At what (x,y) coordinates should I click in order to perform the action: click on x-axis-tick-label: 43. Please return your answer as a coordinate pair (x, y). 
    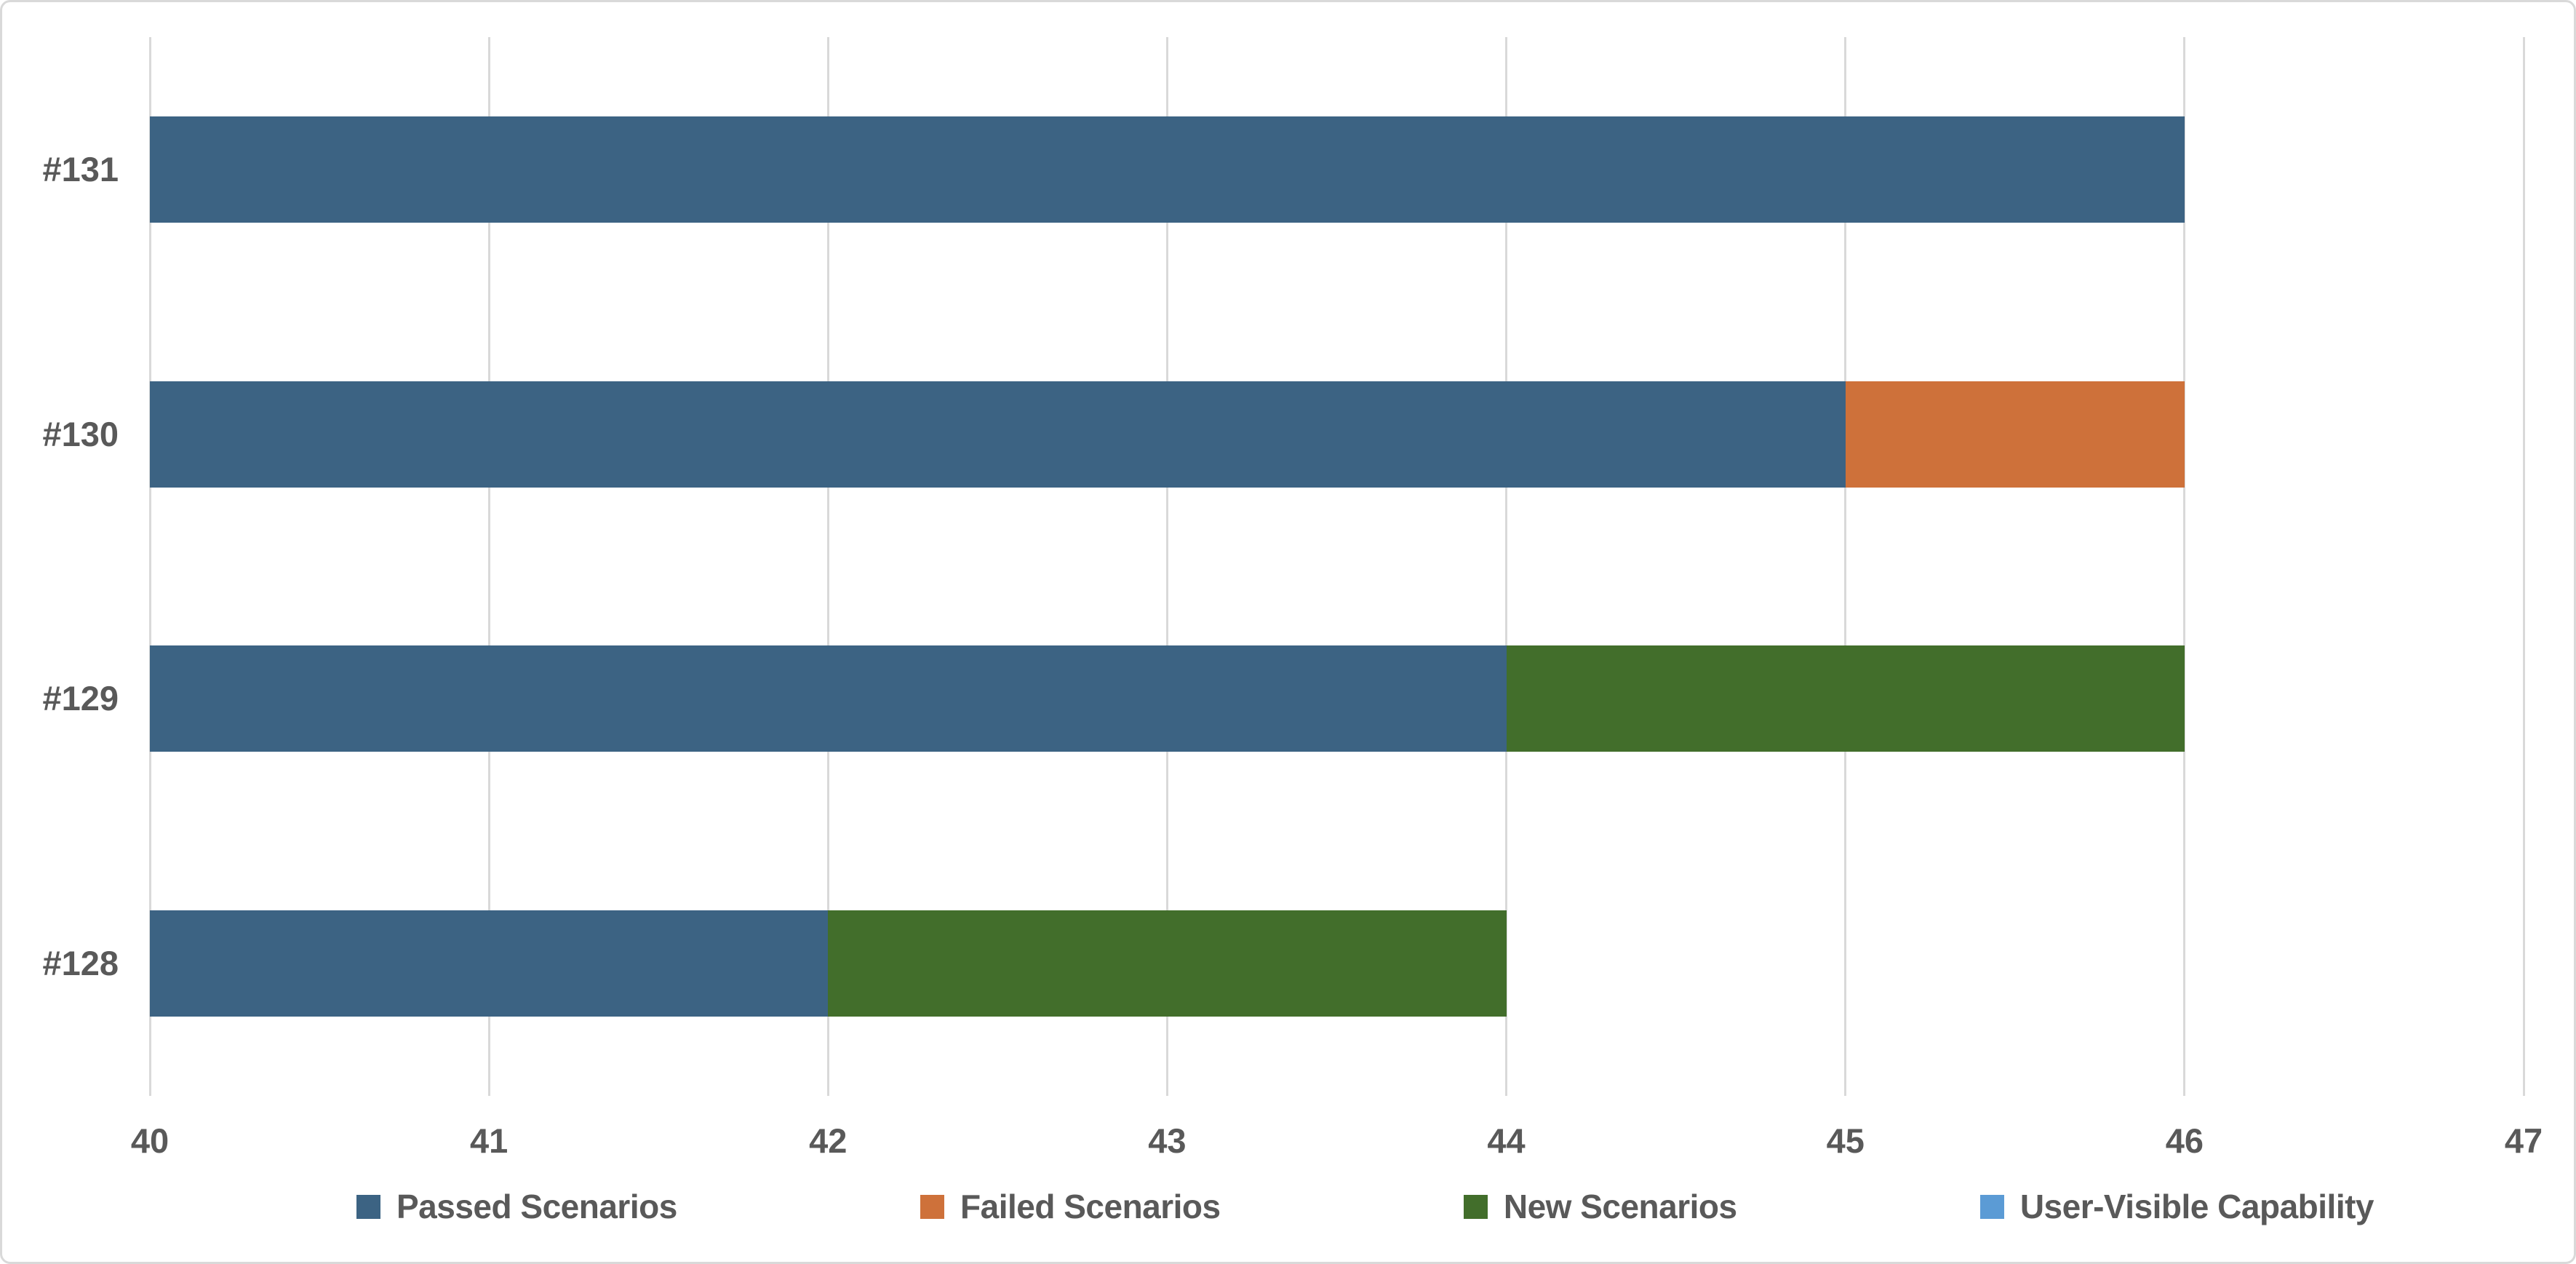
    Looking at the image, I should click on (1167, 1140).